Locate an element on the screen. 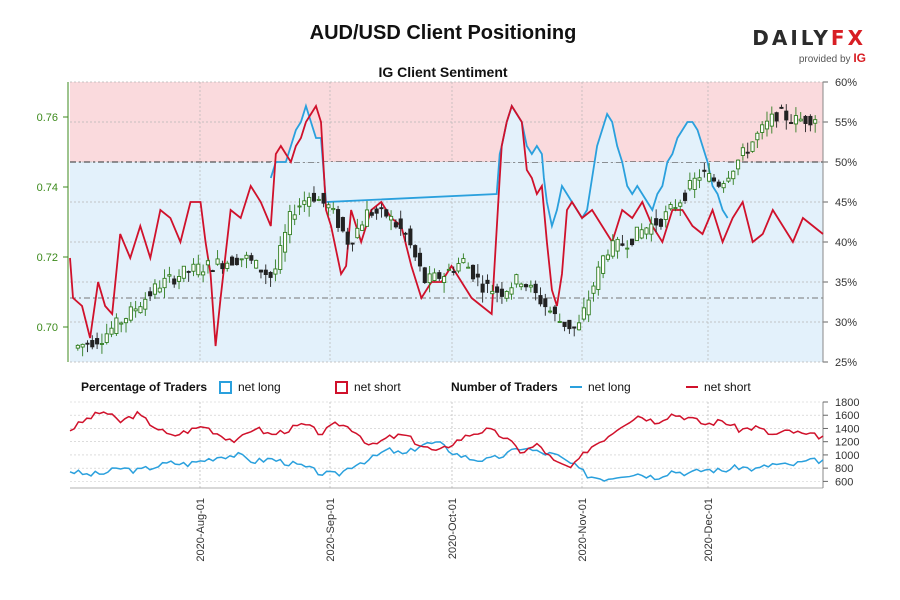 The height and width of the screenshot is (600, 900). legend-num-net-short: net short is located at coordinates (718, 387).